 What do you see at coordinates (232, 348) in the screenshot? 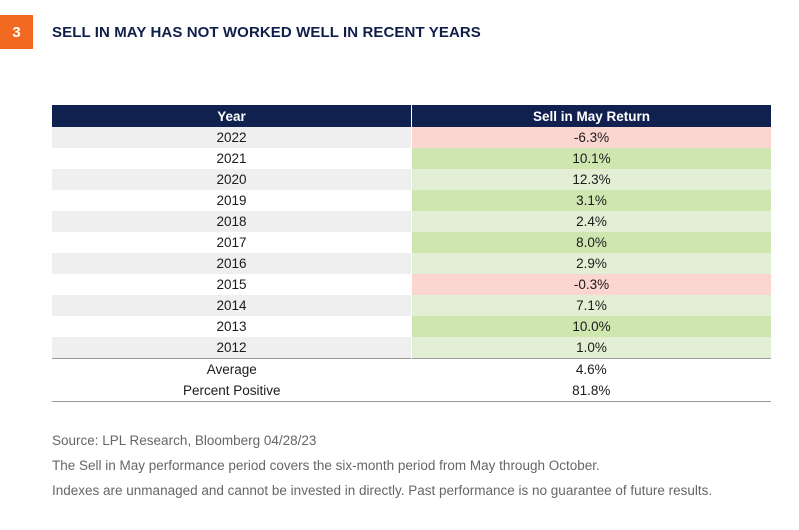
I see `year-cell: 2012` at bounding box center [232, 348].